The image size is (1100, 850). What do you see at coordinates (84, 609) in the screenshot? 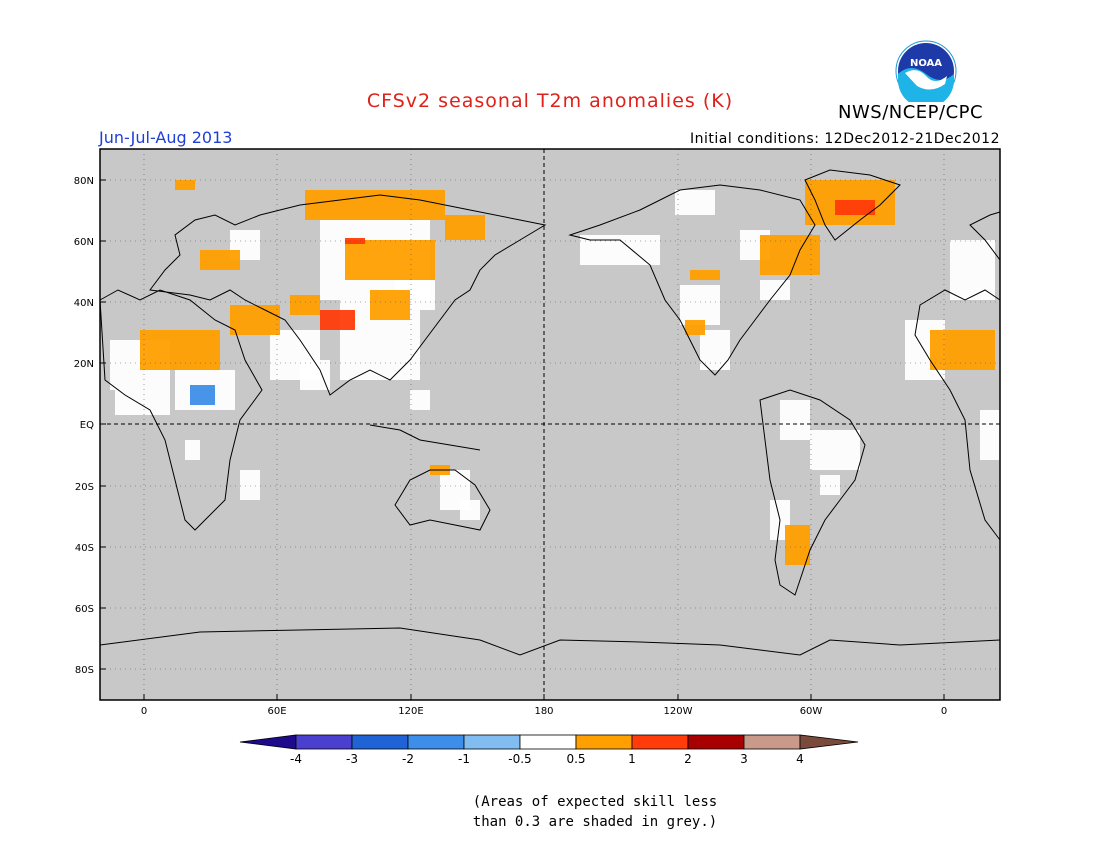
I see `lat-label: 60S` at bounding box center [84, 609].